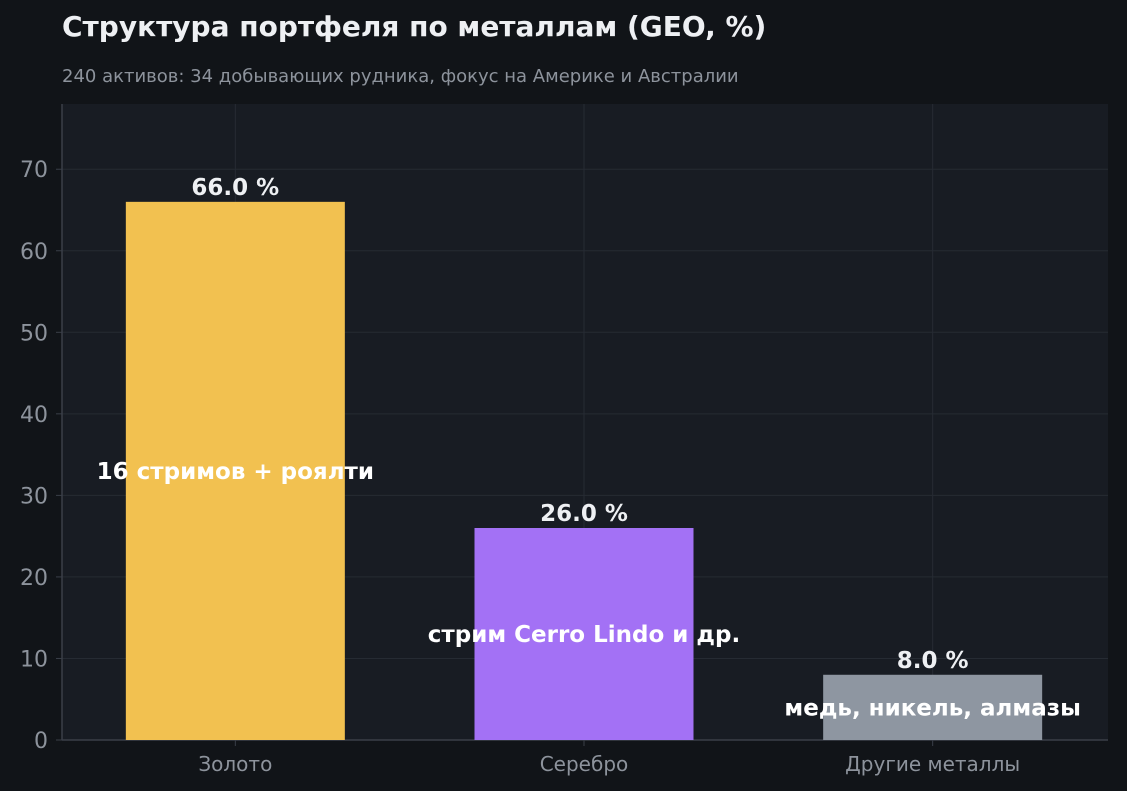 Image resolution: width=1127 pixels, height=791 pixels. I want to click on inner-label: стрим Cerro Lindo и др., so click(584, 635).